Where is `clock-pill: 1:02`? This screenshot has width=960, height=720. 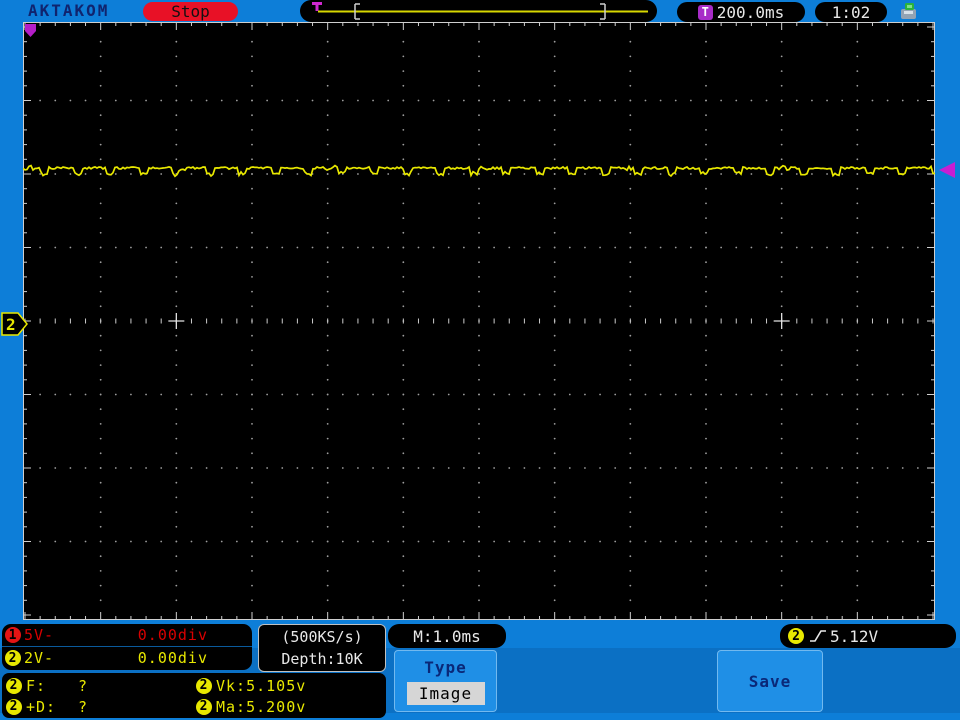 clock-pill: 1:02 is located at coordinates (851, 12).